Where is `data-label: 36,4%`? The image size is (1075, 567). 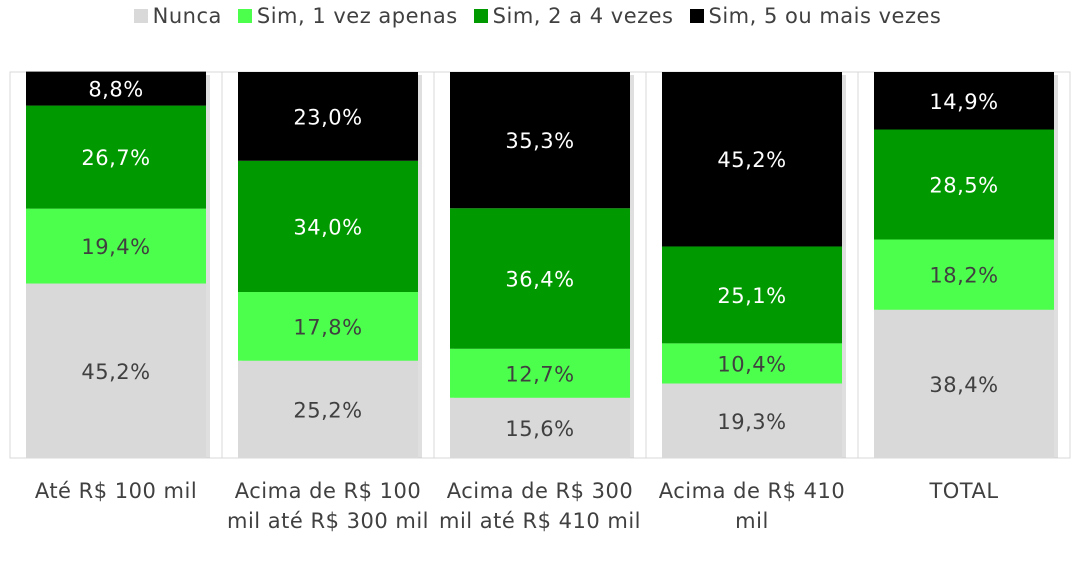
data-label: 36,4% is located at coordinates (539, 280).